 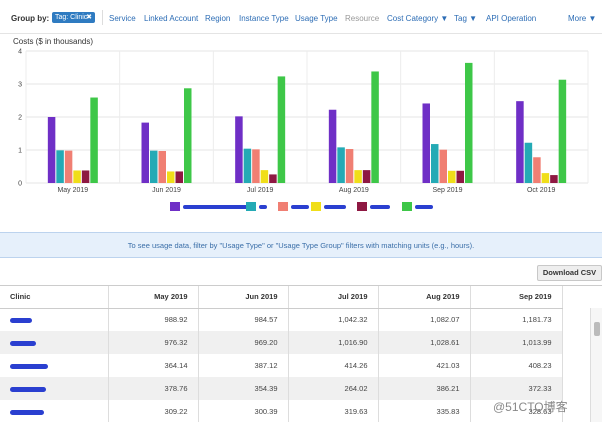 What do you see at coordinates (153, 342) in the screenshot?
I see `table-cell: 976.32` at bounding box center [153, 342].